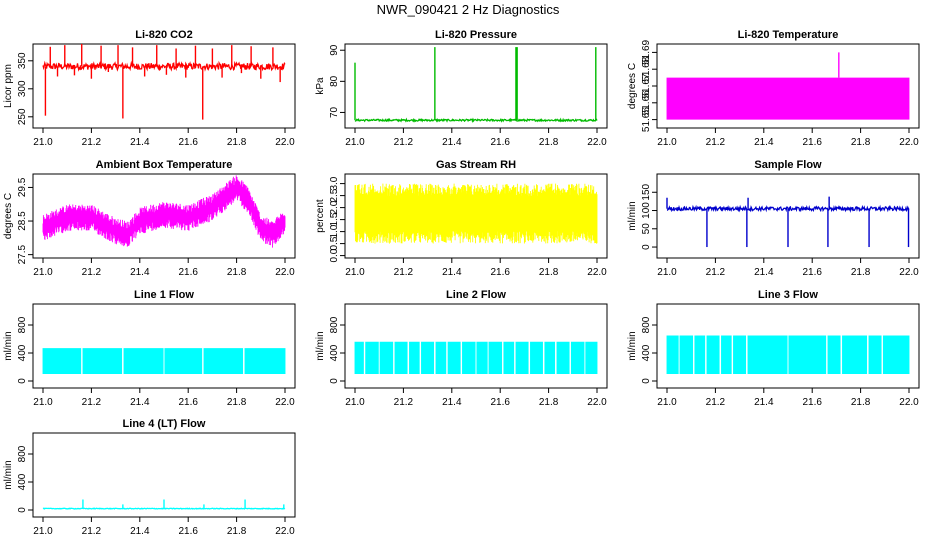 This screenshot has width=936, height=540. I want to click on y-tick-label: 150, so click(646, 191).